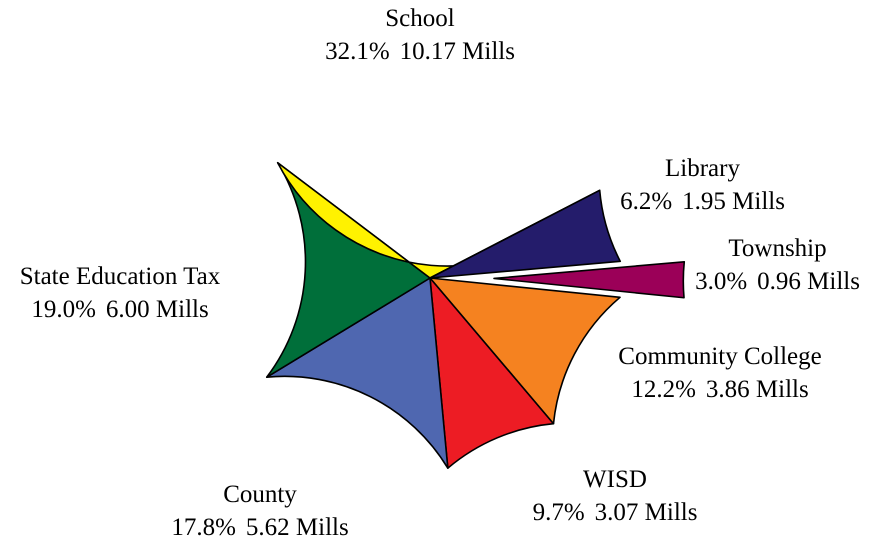 This screenshot has width=875, height=544. Describe the element at coordinates (120, 276) in the screenshot. I see `label-state-education-tax-name: State Education Tax` at that location.